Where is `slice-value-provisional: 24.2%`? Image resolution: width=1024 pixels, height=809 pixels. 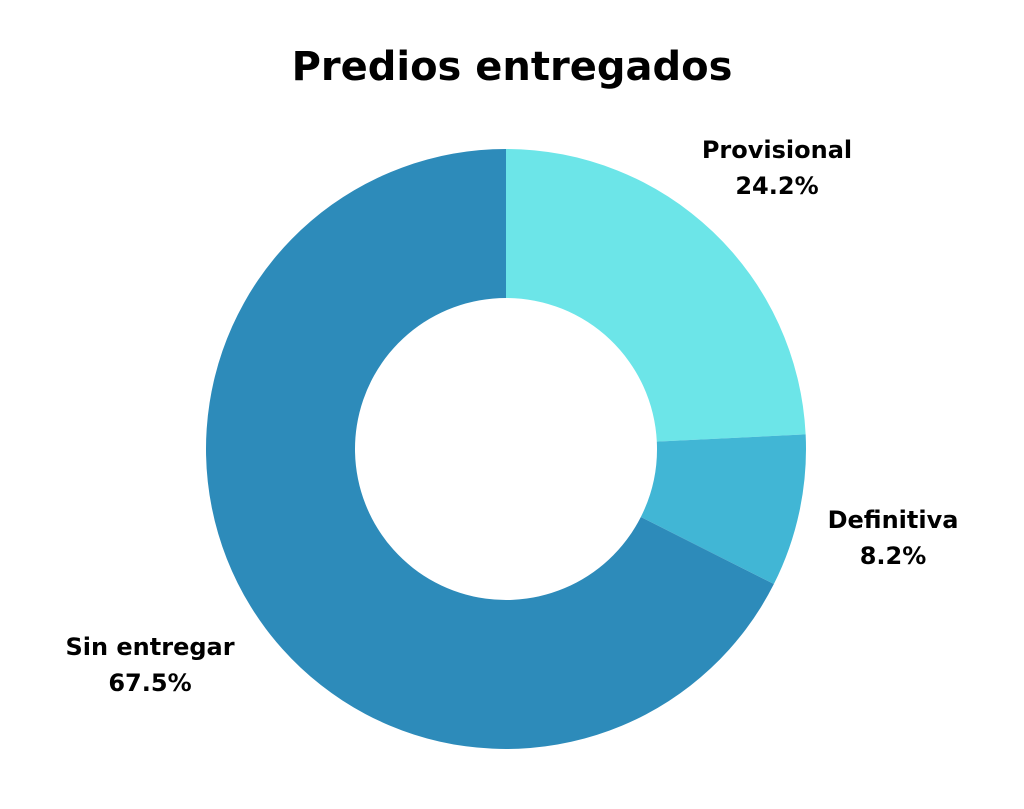 slice-value-provisional: 24.2% is located at coordinates (776, 186).